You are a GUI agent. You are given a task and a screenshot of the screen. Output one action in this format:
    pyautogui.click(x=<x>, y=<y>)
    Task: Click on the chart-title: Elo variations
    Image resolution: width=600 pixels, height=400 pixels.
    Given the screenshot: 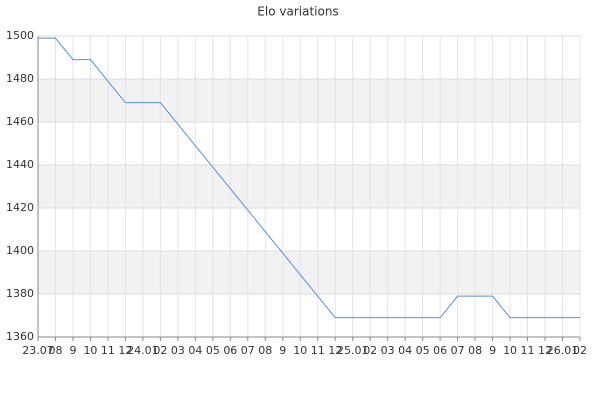 What is the action you would take?
    pyautogui.click(x=297, y=12)
    